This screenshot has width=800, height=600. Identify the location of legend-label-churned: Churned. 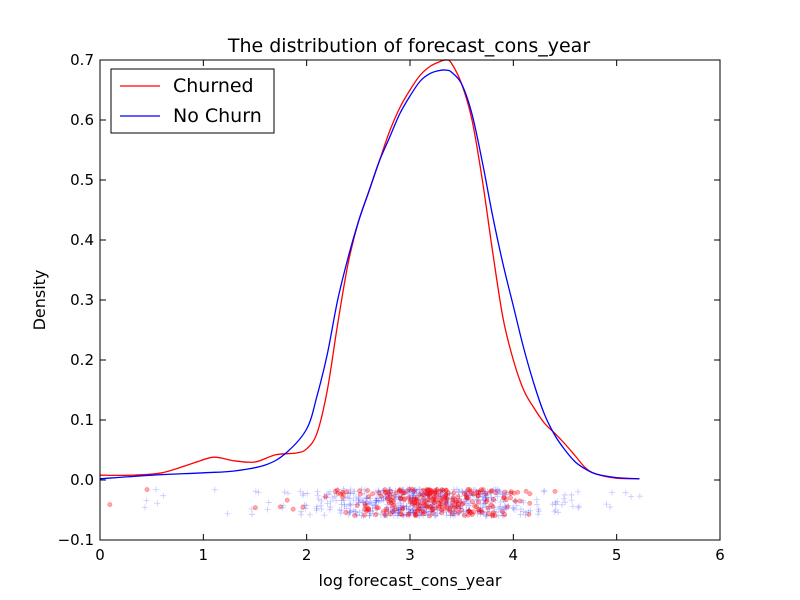
(213, 86).